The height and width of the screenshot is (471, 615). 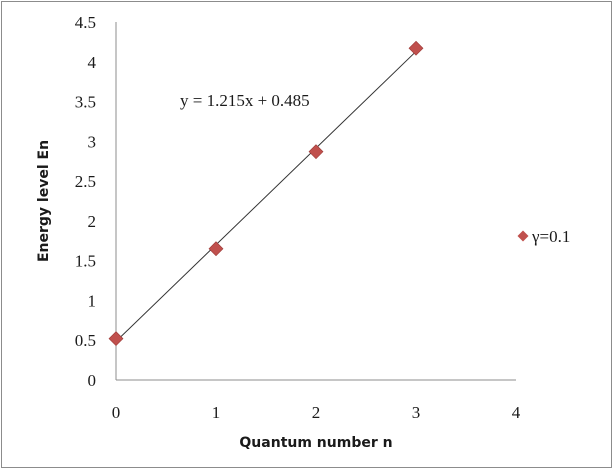 I want to click on x-tick-label: 2, so click(x=316, y=412).